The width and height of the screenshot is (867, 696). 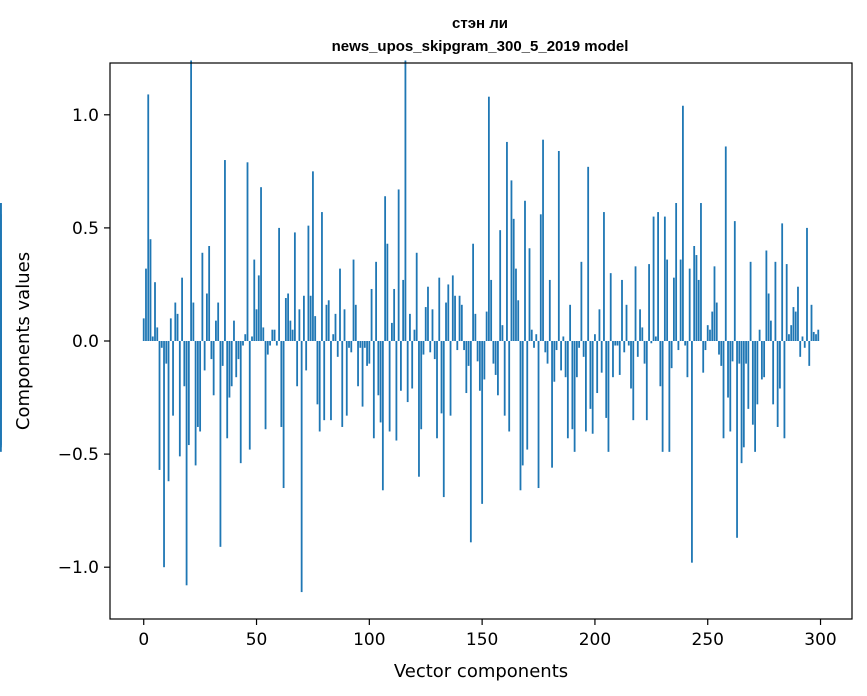 What do you see at coordinates (481, 671) in the screenshot?
I see `x-axis-label: Vector components` at bounding box center [481, 671].